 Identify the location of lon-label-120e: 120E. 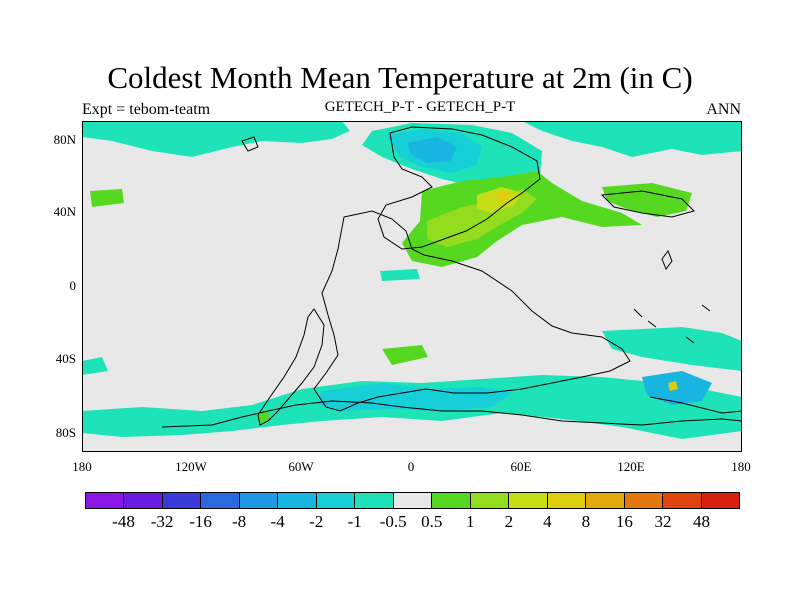
(631, 466).